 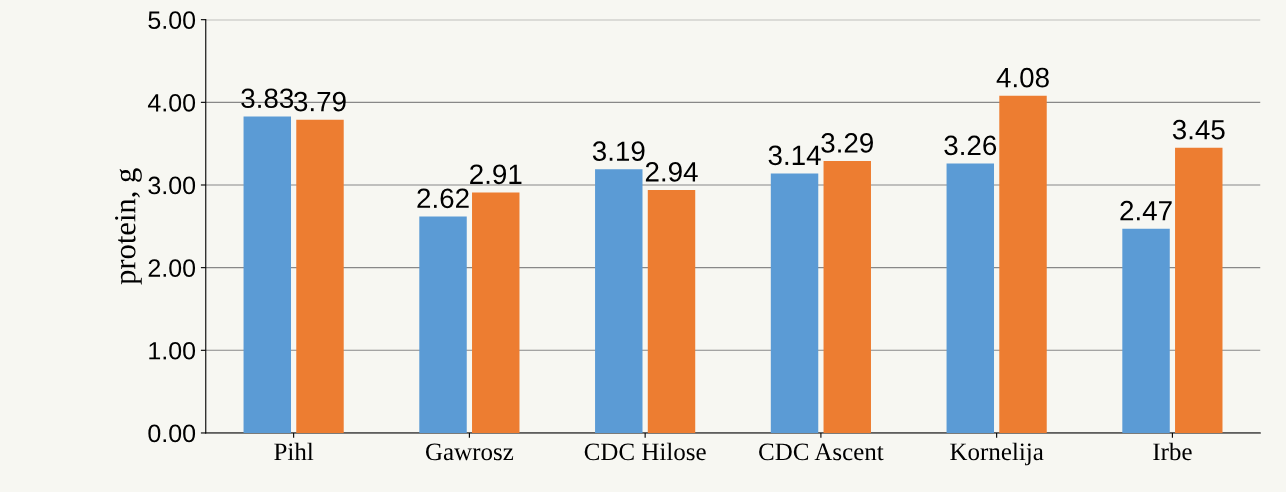 What do you see at coordinates (1172, 451) in the screenshot?
I see `x-tick-label: Irbe` at bounding box center [1172, 451].